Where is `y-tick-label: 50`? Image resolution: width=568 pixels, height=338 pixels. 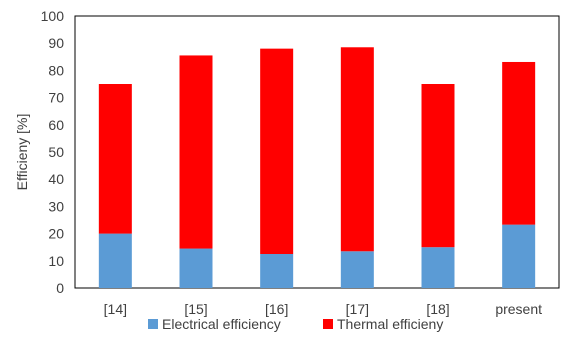
y-tick-label: 50 is located at coordinates (56, 152).